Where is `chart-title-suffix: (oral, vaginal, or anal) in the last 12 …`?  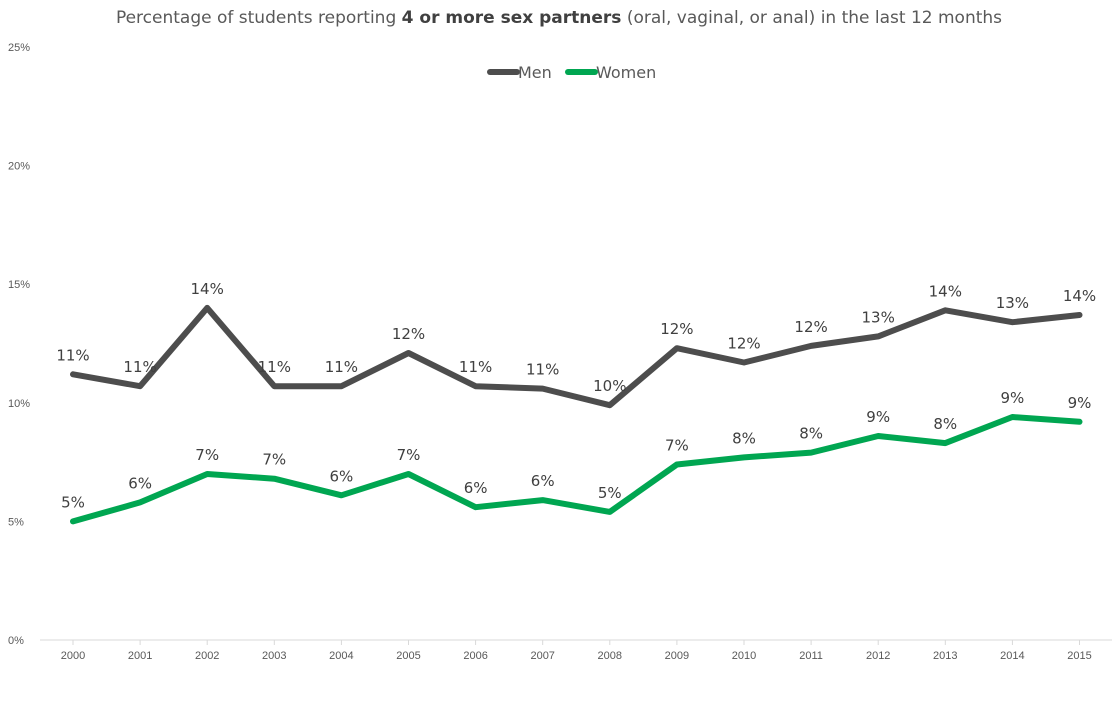 chart-title-suffix: (oral, vaginal, or anal) in the last 12 … is located at coordinates (812, 18).